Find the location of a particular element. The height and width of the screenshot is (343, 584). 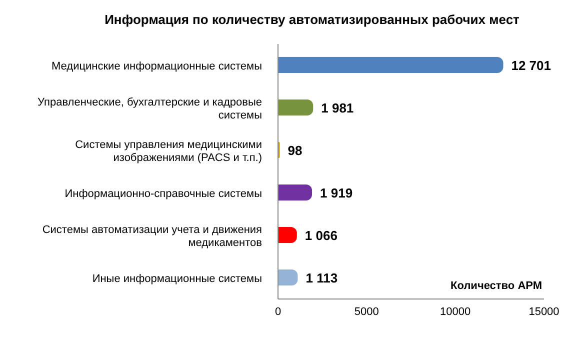

y-tick-label: Медицинские информационные системы is located at coordinates (157, 66).